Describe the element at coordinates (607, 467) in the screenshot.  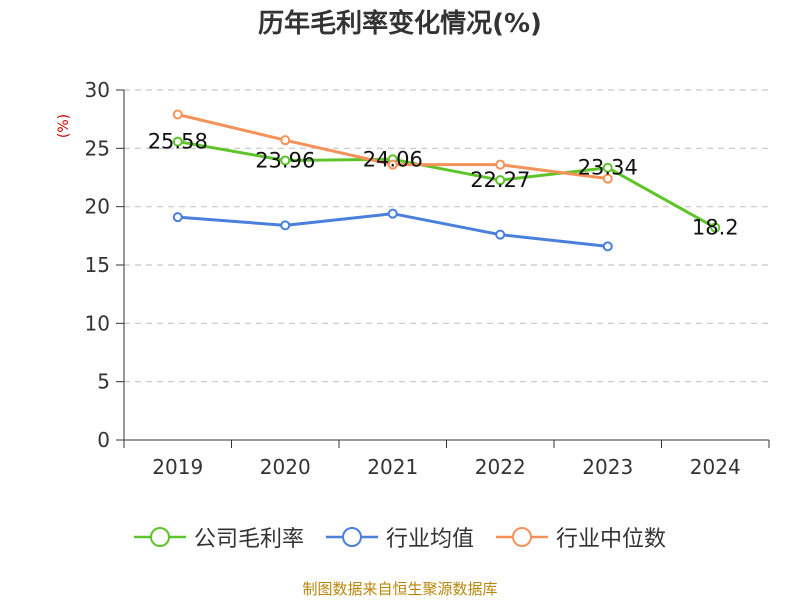
I see `x-tick-label: 2023` at that location.